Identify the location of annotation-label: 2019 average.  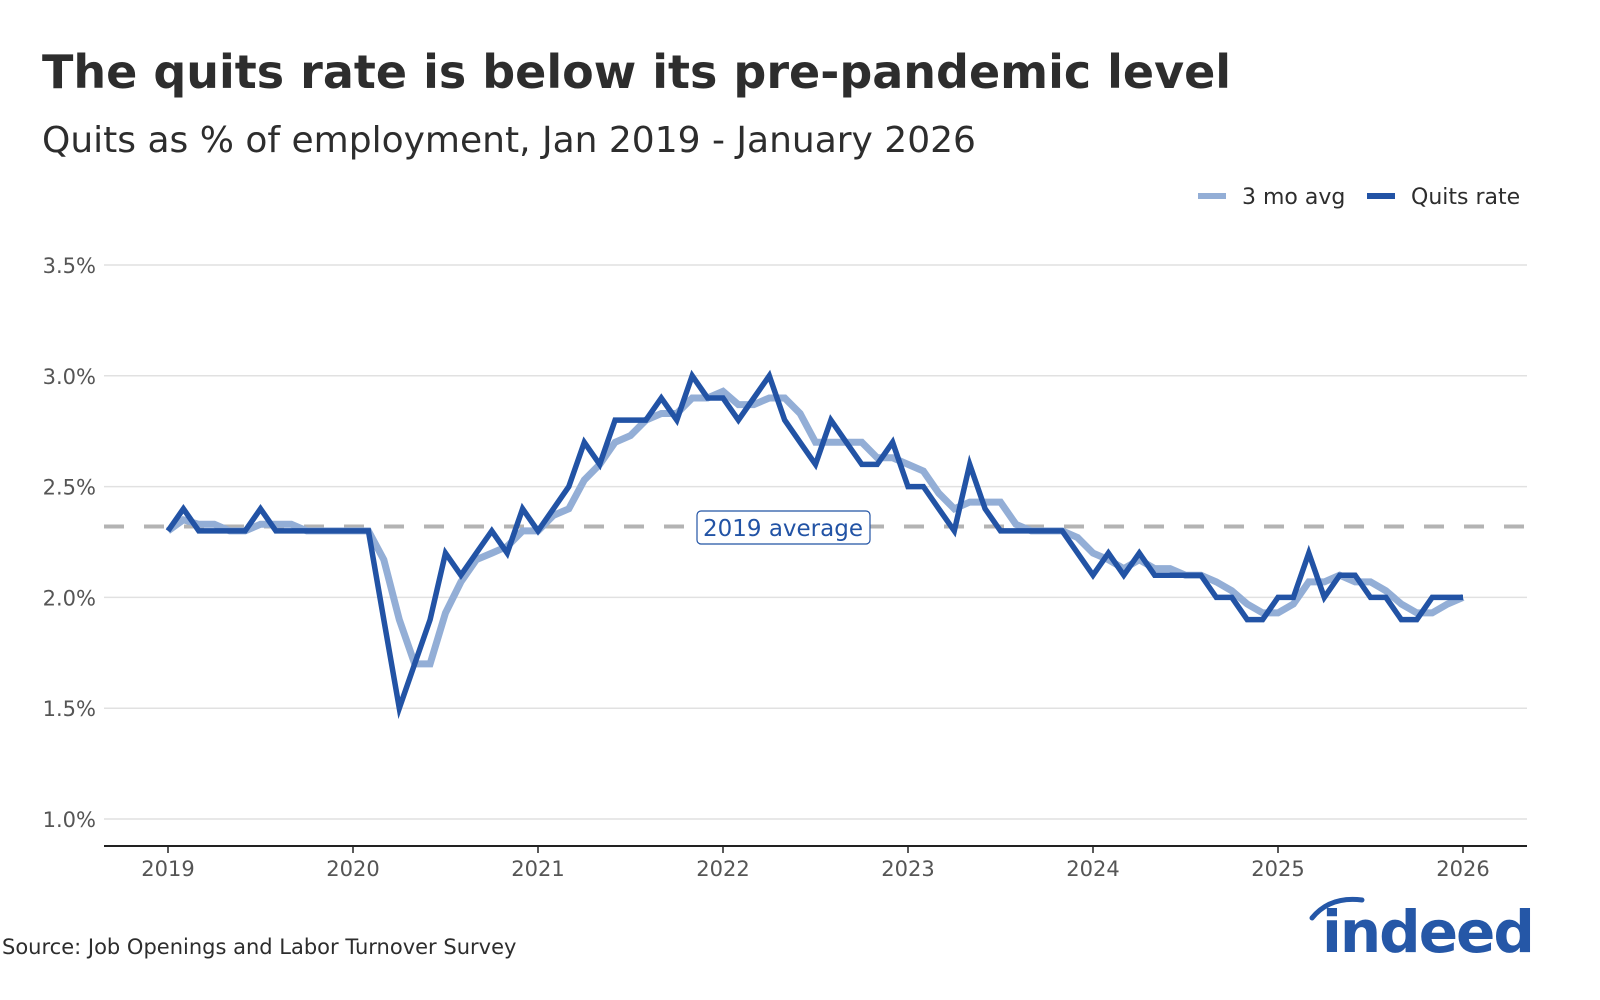
(783, 529).